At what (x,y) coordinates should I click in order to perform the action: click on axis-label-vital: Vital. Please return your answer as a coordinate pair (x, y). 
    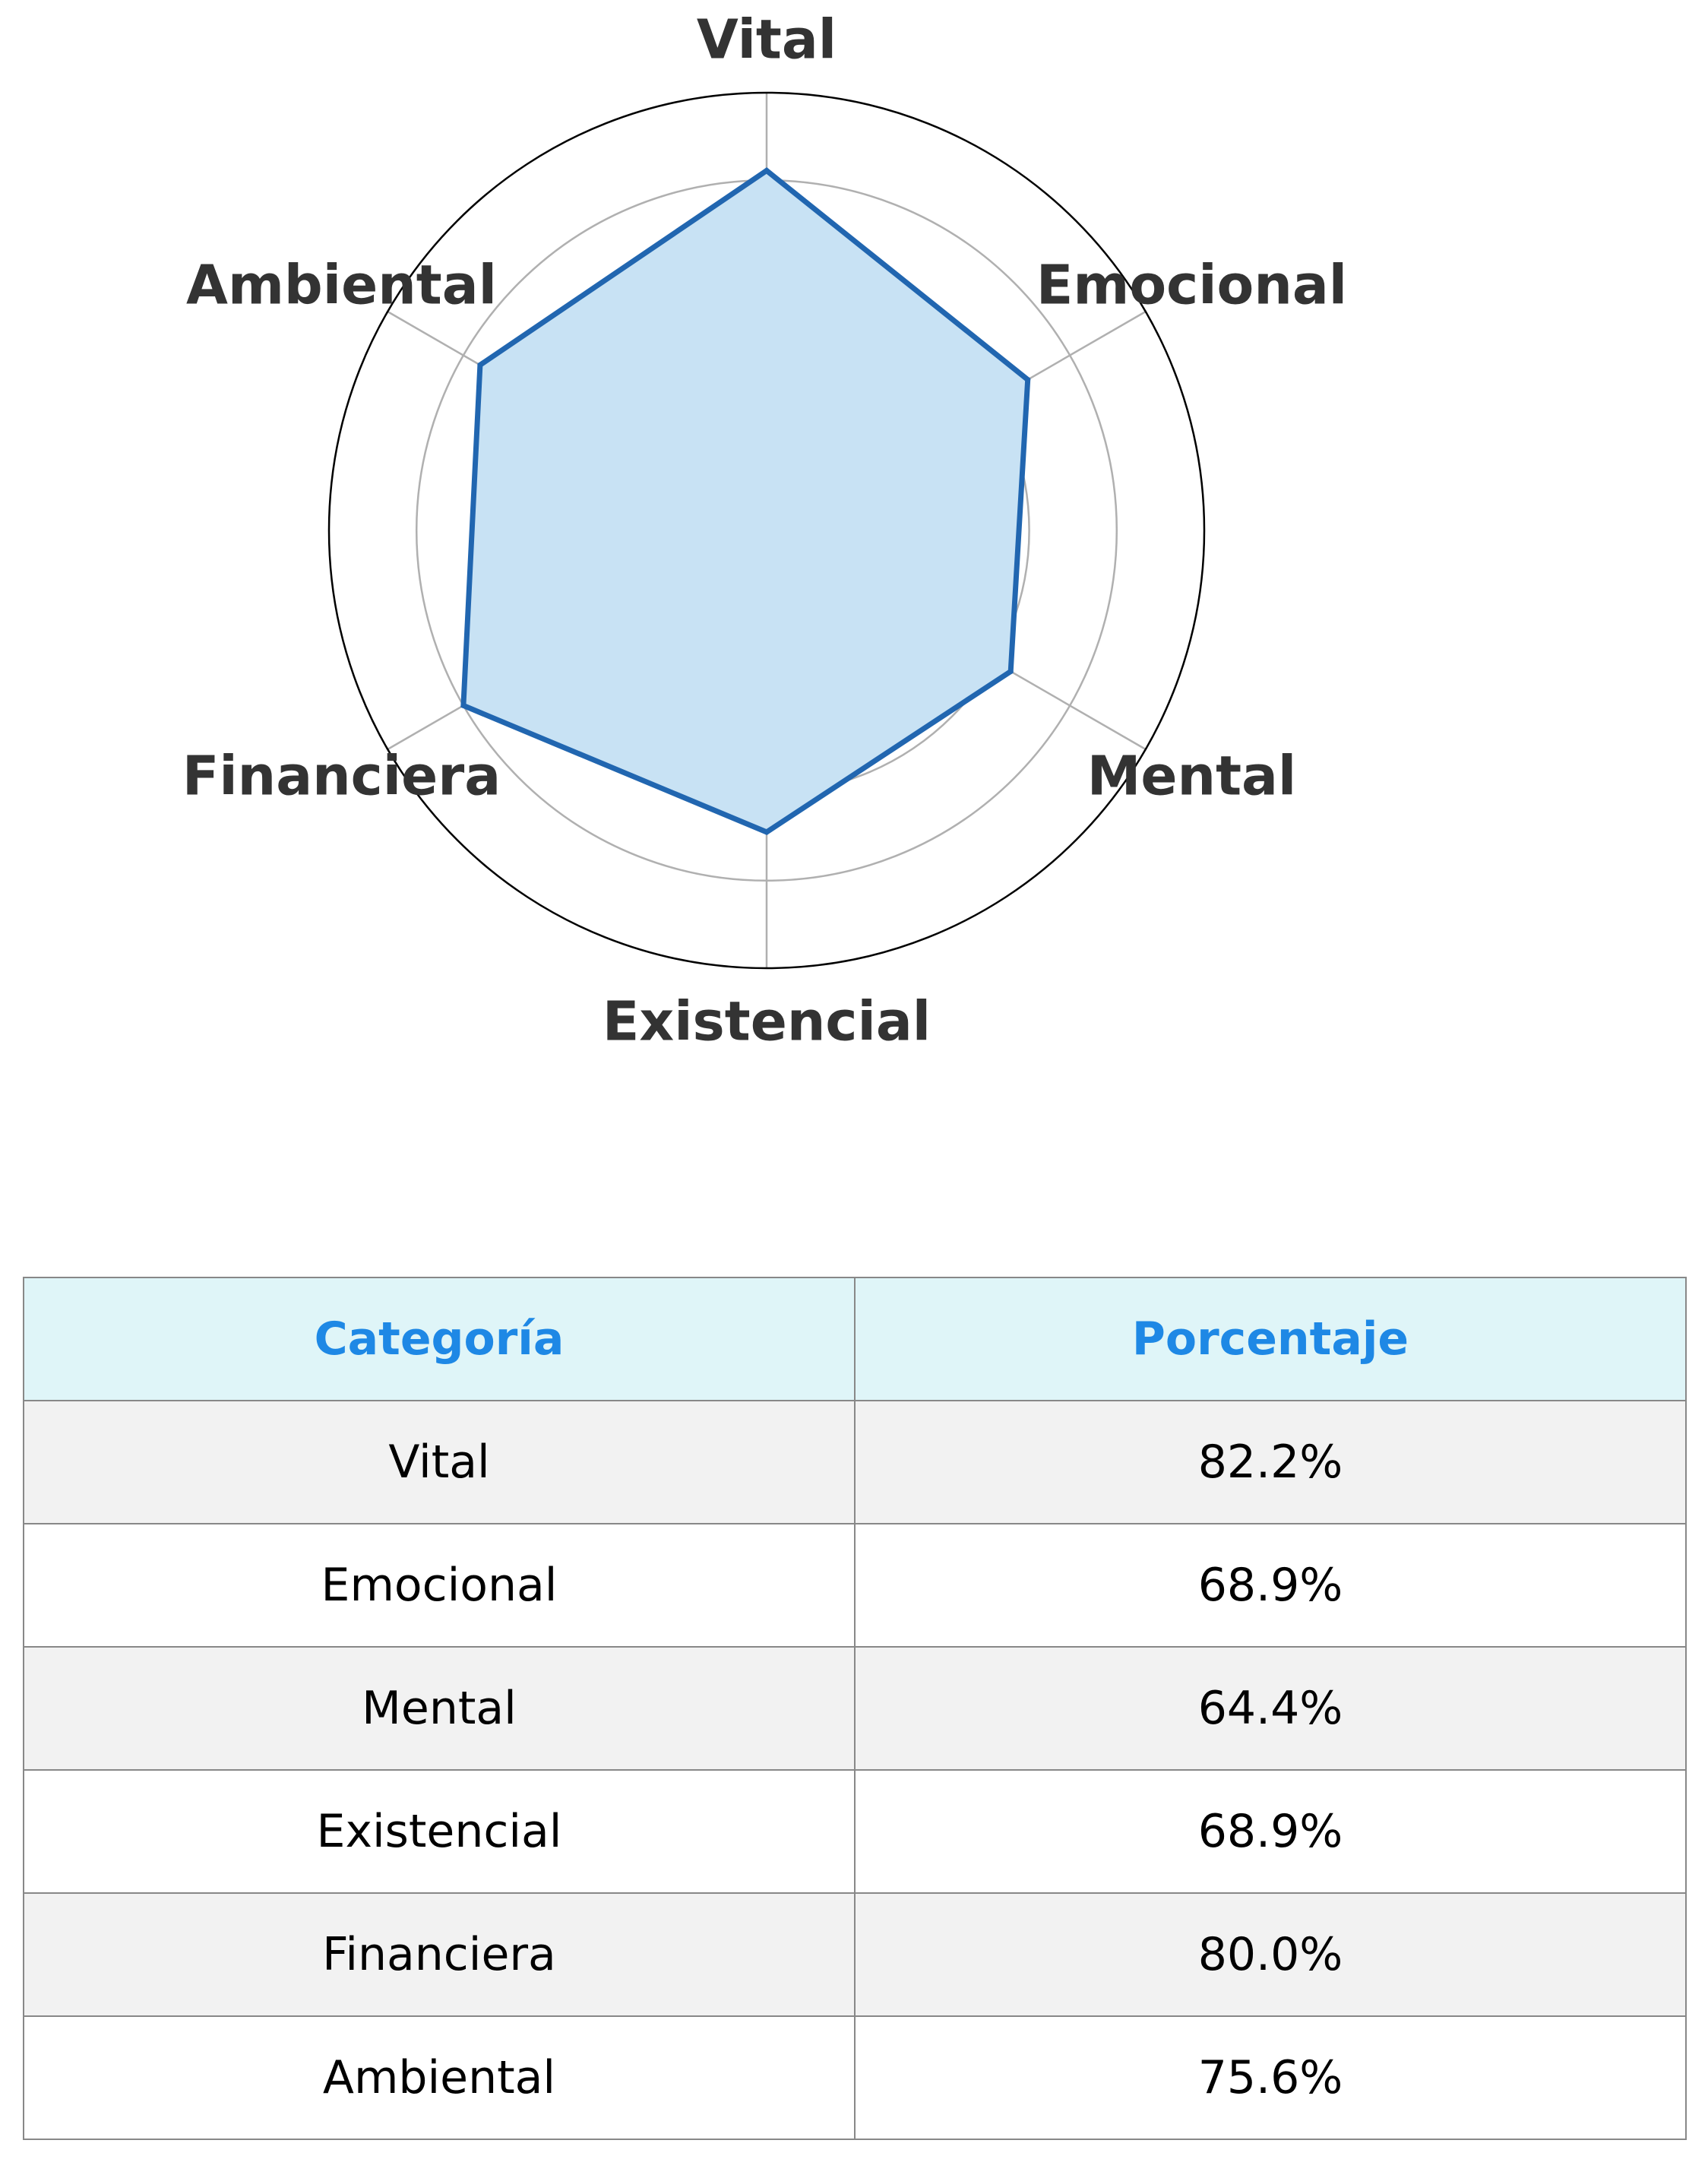
    Looking at the image, I should click on (767, 39).